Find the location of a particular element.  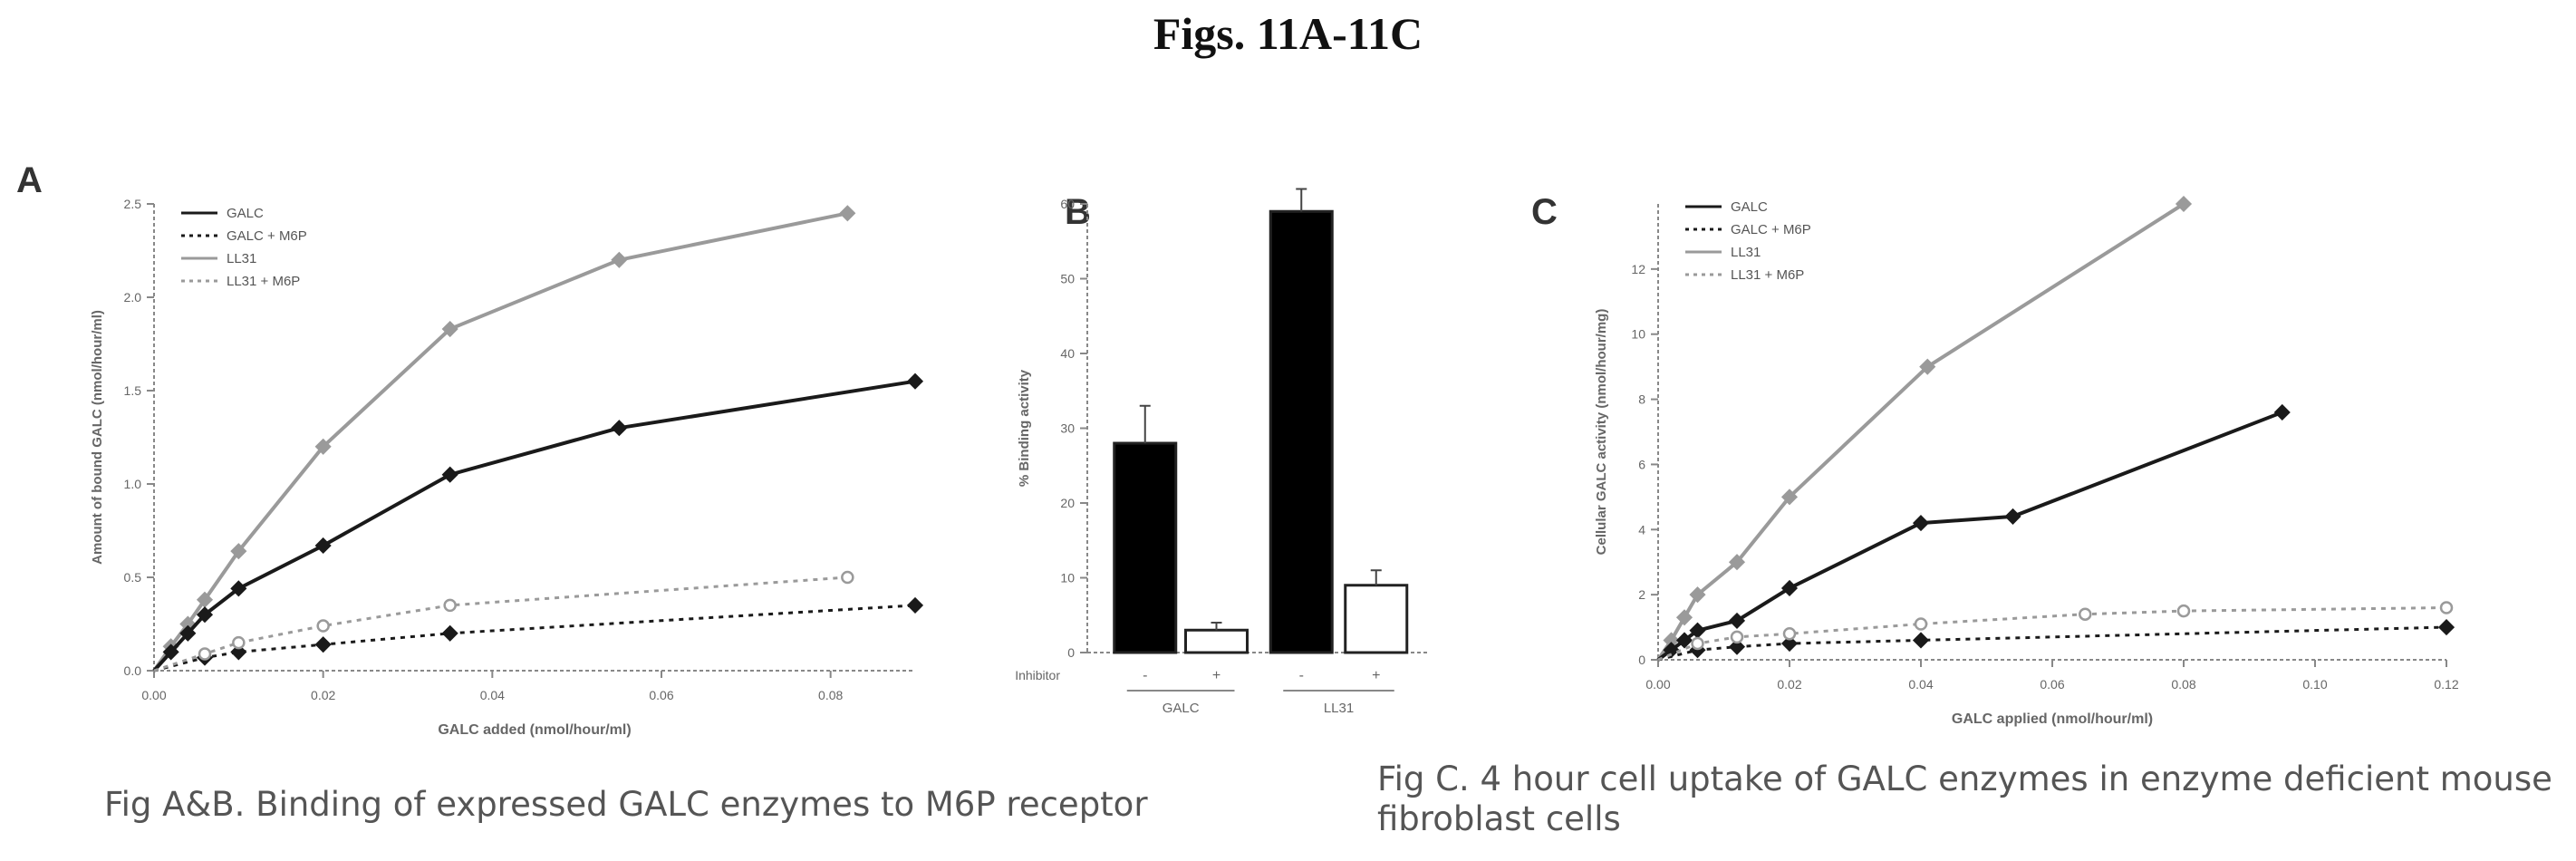

x-tick-label-A: 0.08 is located at coordinates (830, 695).